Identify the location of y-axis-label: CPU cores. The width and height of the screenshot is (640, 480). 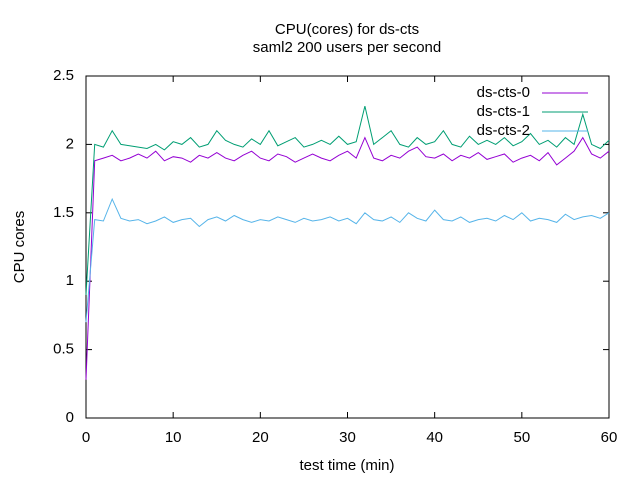
(19, 247).